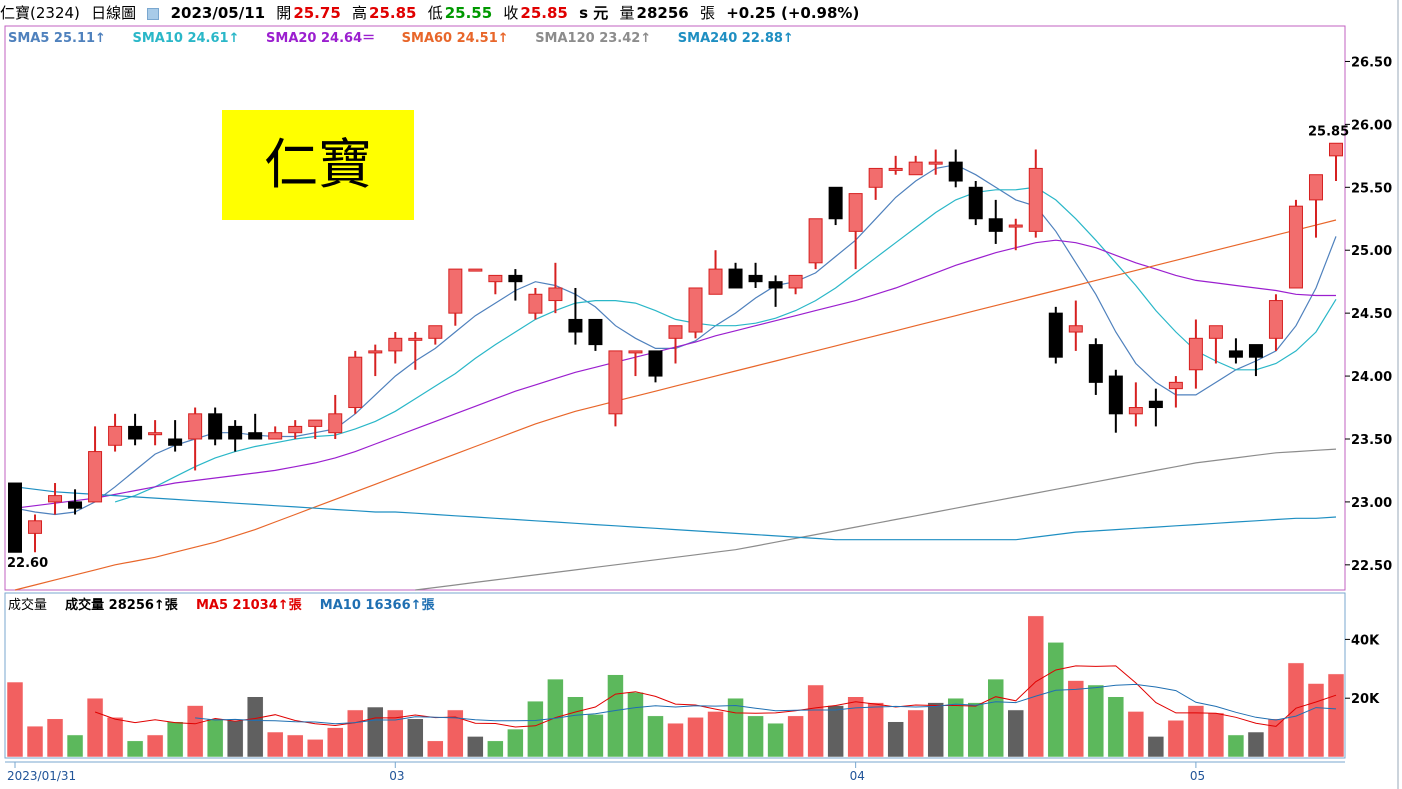 The width and height of the screenshot is (1402, 789). What do you see at coordinates (377, 605) in the screenshot?
I see `legend-vol-ma10: MA10 16366↑張` at bounding box center [377, 605].